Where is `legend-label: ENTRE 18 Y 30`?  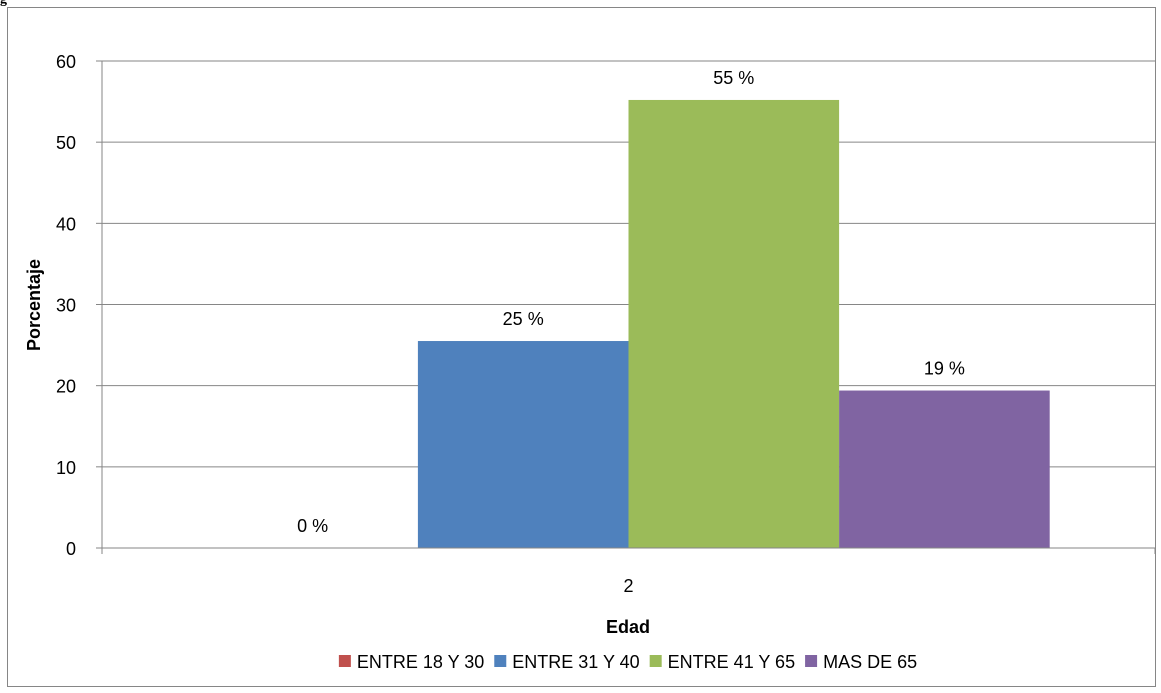
legend-label: ENTRE 18 Y 30 is located at coordinates (420, 662).